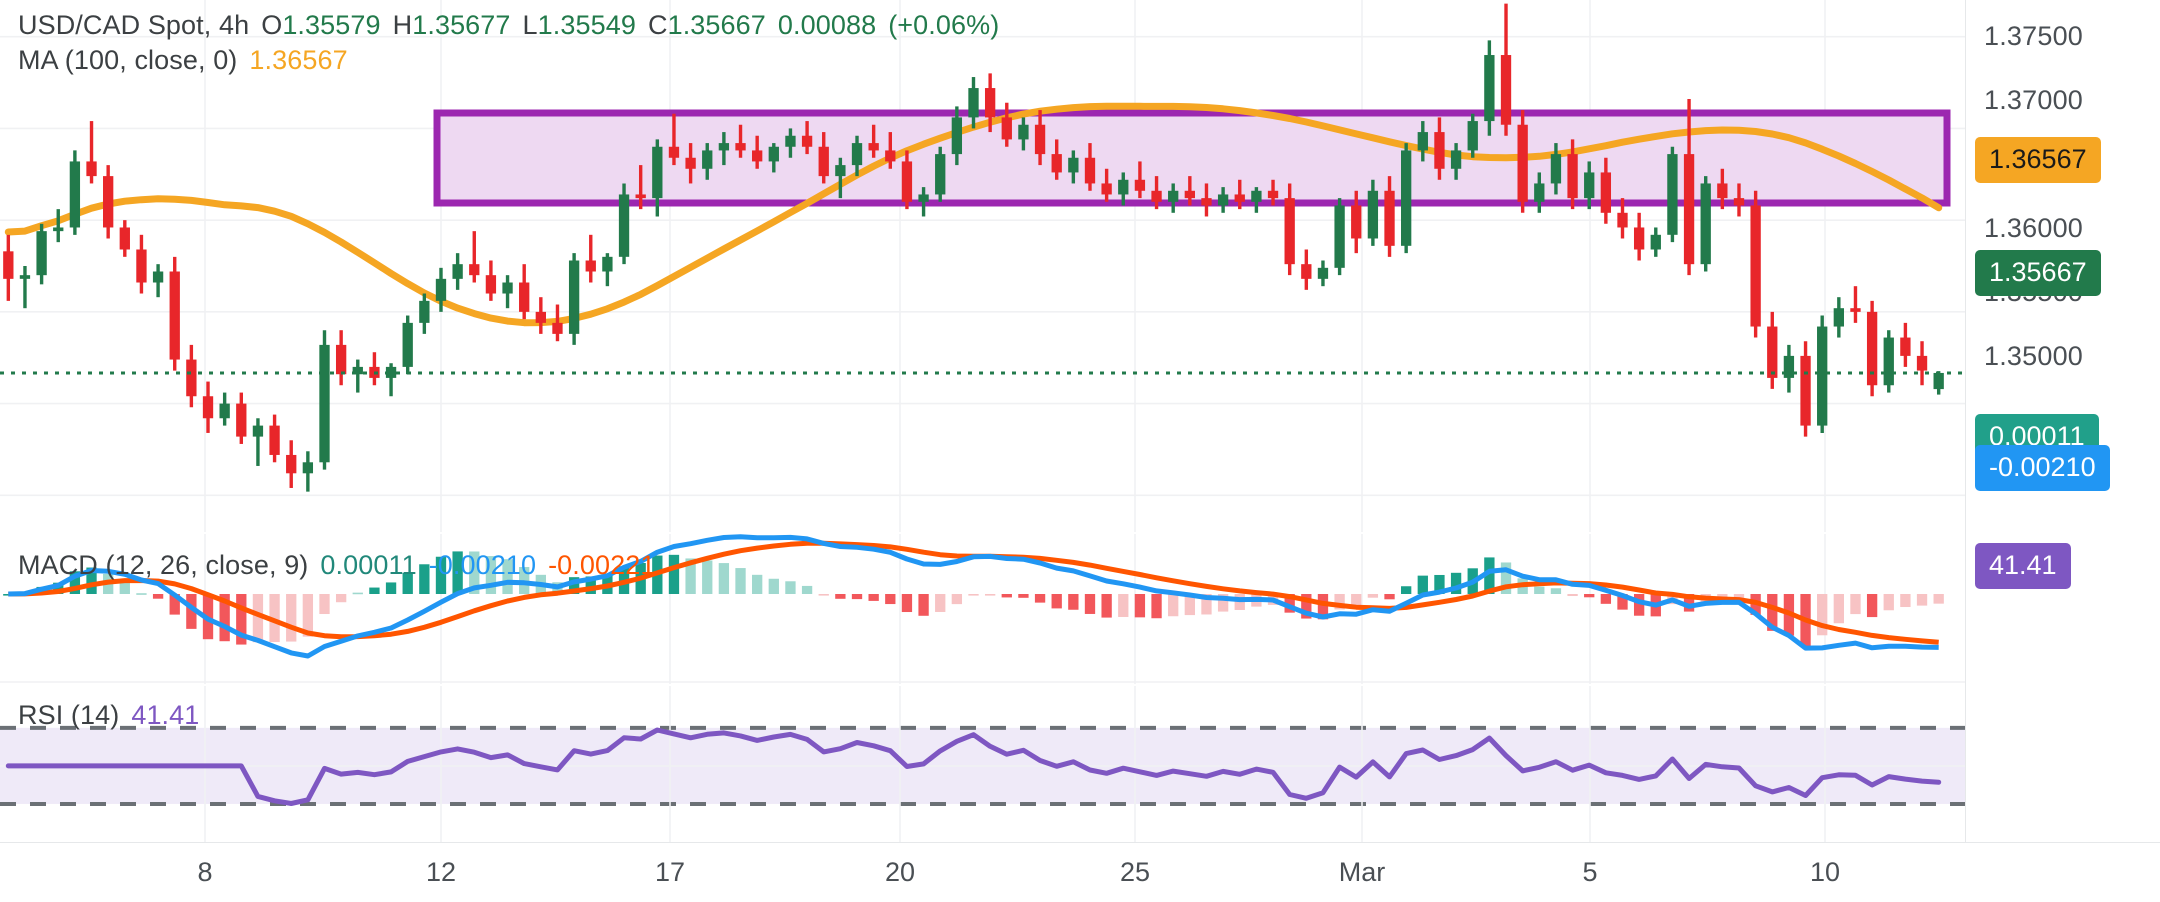 The image size is (2160, 902). Describe the element at coordinates (670, 872) in the screenshot. I see `time-tick-17: 17` at that location.